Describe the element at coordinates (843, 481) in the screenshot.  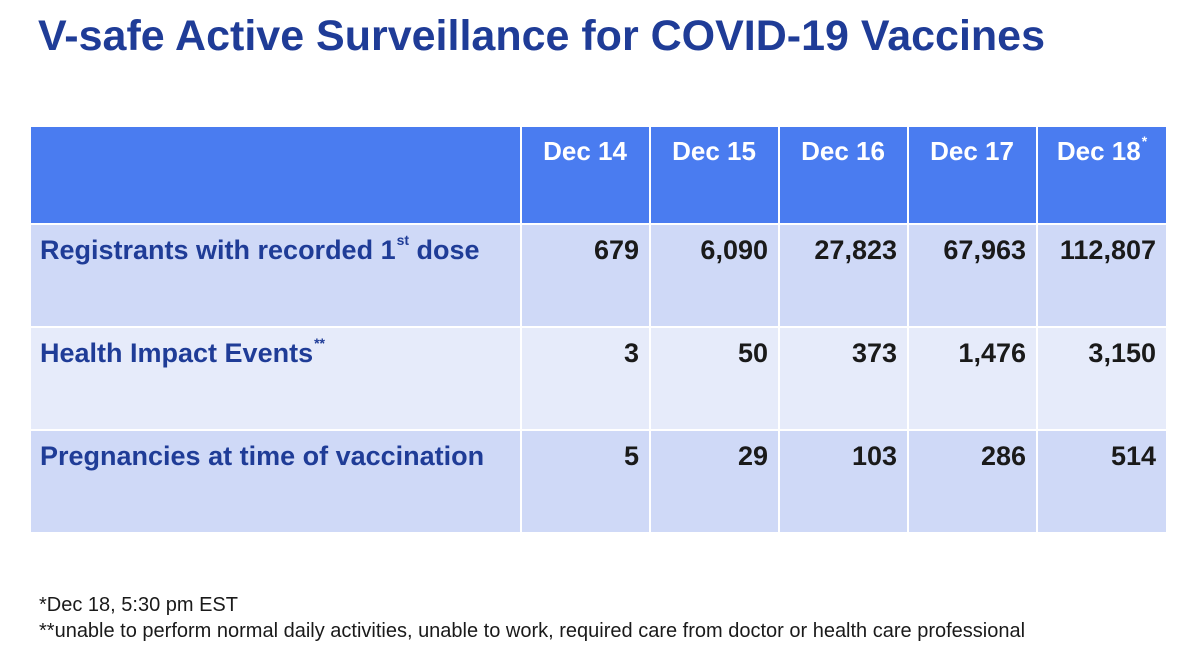
I see `table-cell: 103` at that location.